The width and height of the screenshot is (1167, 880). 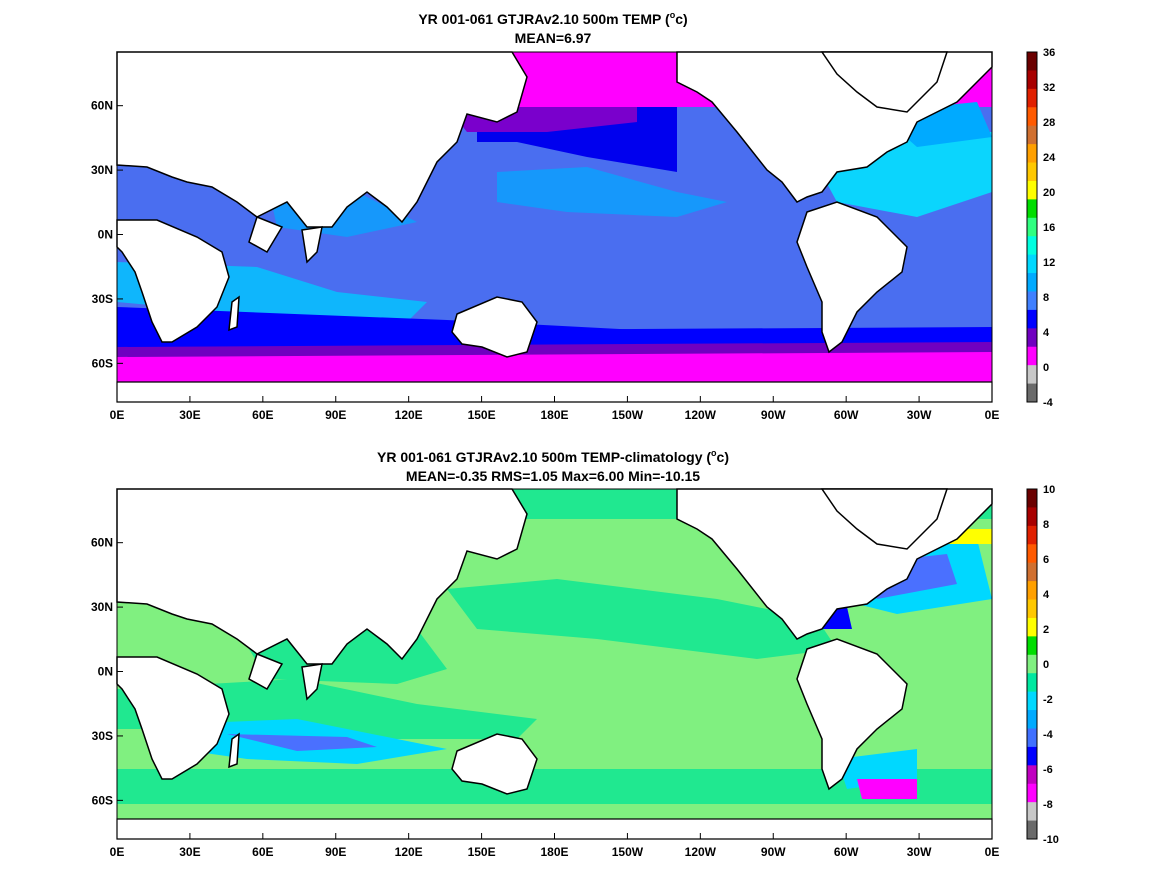 What do you see at coordinates (554, 852) in the screenshot?
I see `panel2-x-tick-label: 180E` at bounding box center [554, 852].